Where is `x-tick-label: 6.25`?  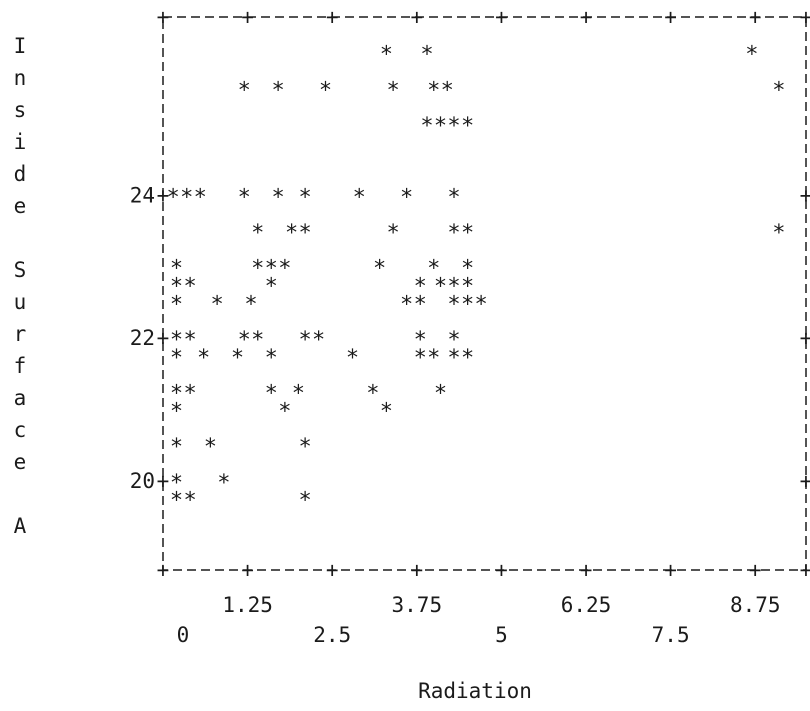 x-tick-label: 6.25 is located at coordinates (586, 605).